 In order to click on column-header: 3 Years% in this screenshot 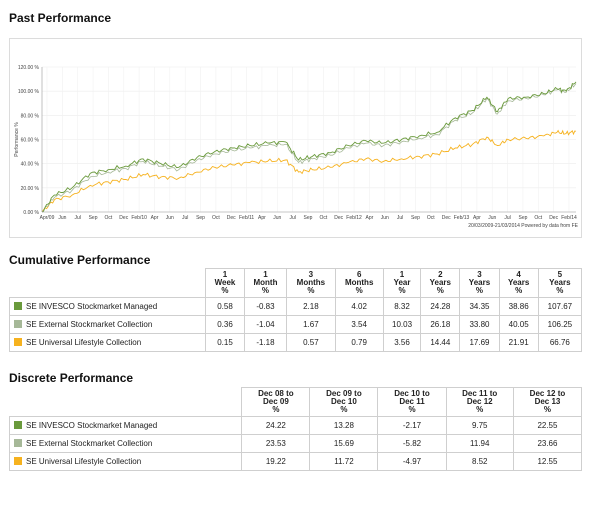, I will do `click(479, 283)`.